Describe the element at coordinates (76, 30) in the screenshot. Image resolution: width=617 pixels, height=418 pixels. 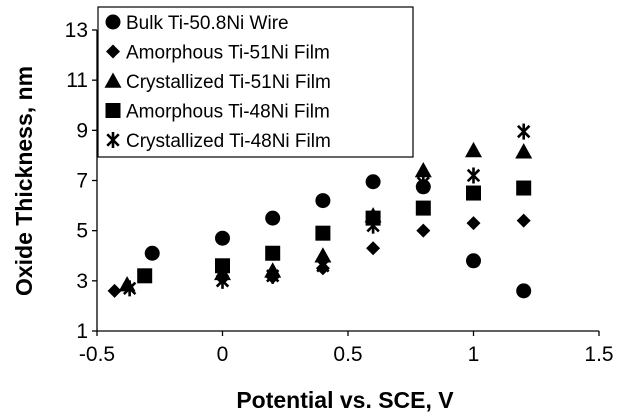
I see `y-tick-label: 13` at that location.